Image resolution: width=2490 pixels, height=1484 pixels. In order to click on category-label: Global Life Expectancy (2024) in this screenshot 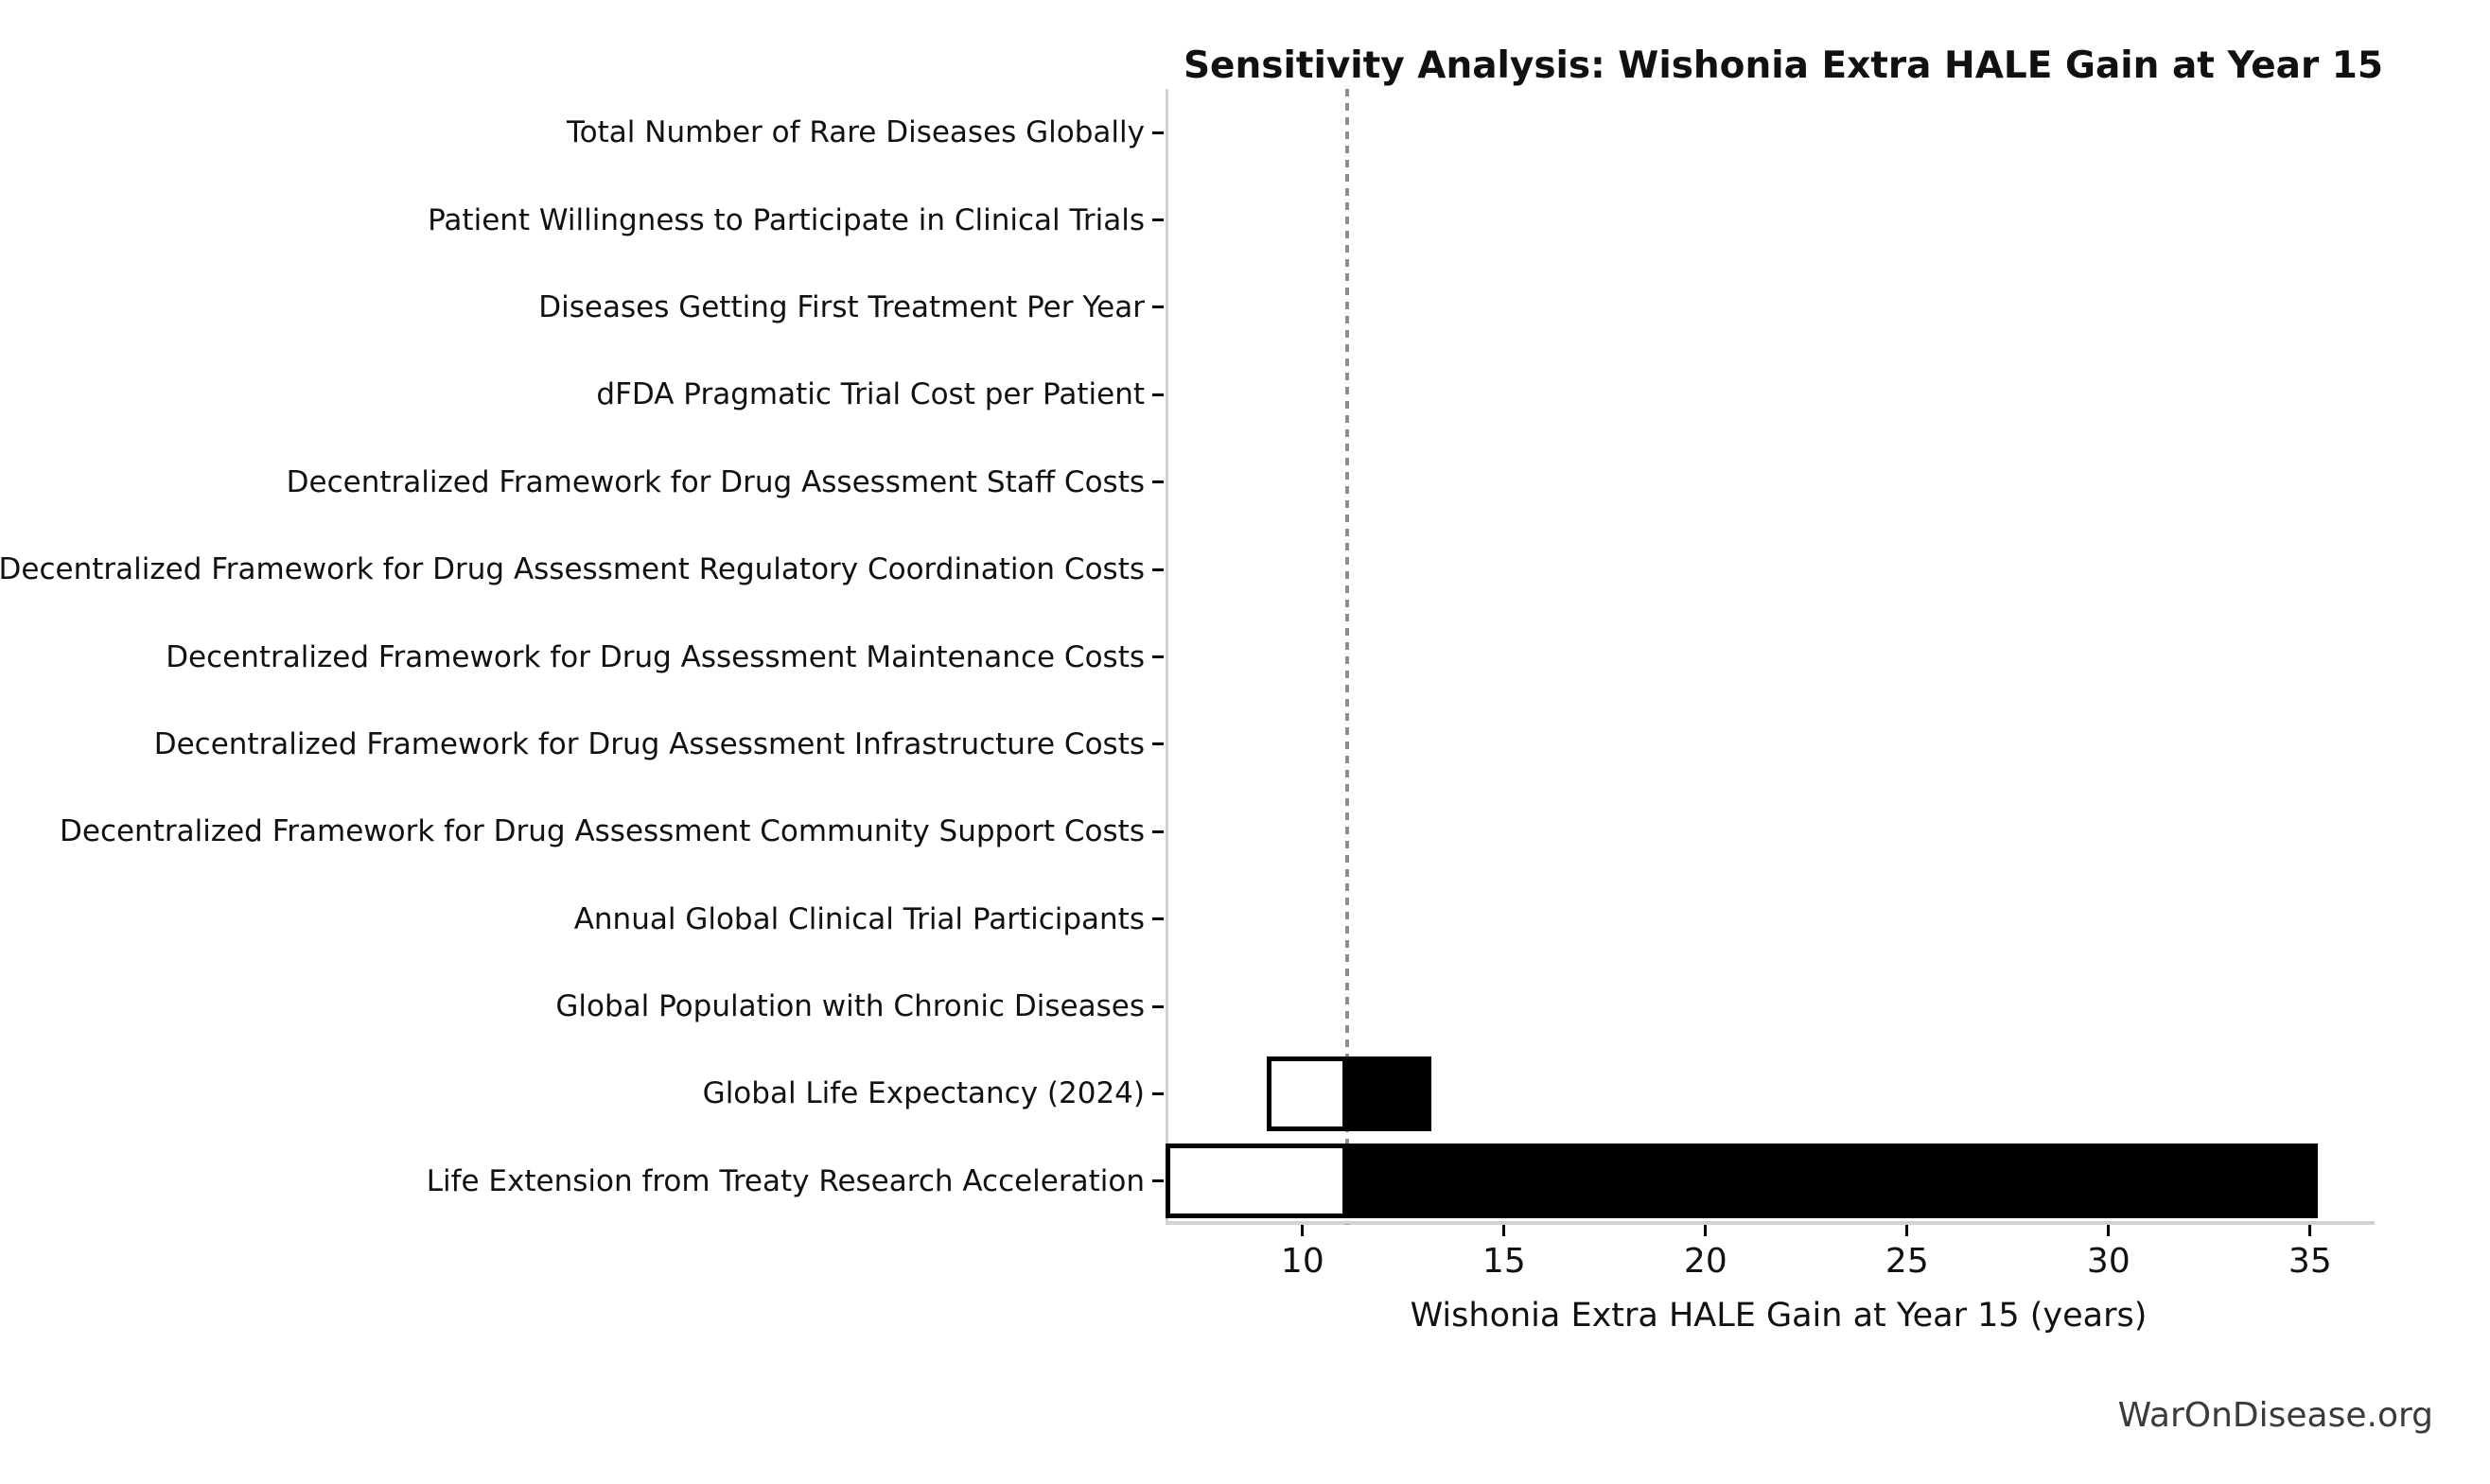, I will do `click(923, 1094)`.